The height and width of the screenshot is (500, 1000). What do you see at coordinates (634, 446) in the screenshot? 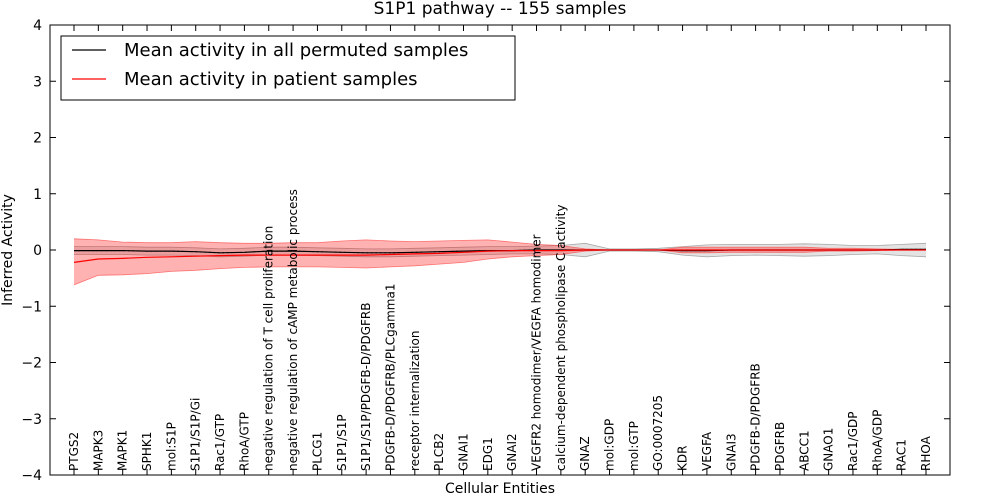
I see `xtick-label-23: mol:GTP` at bounding box center [634, 446].